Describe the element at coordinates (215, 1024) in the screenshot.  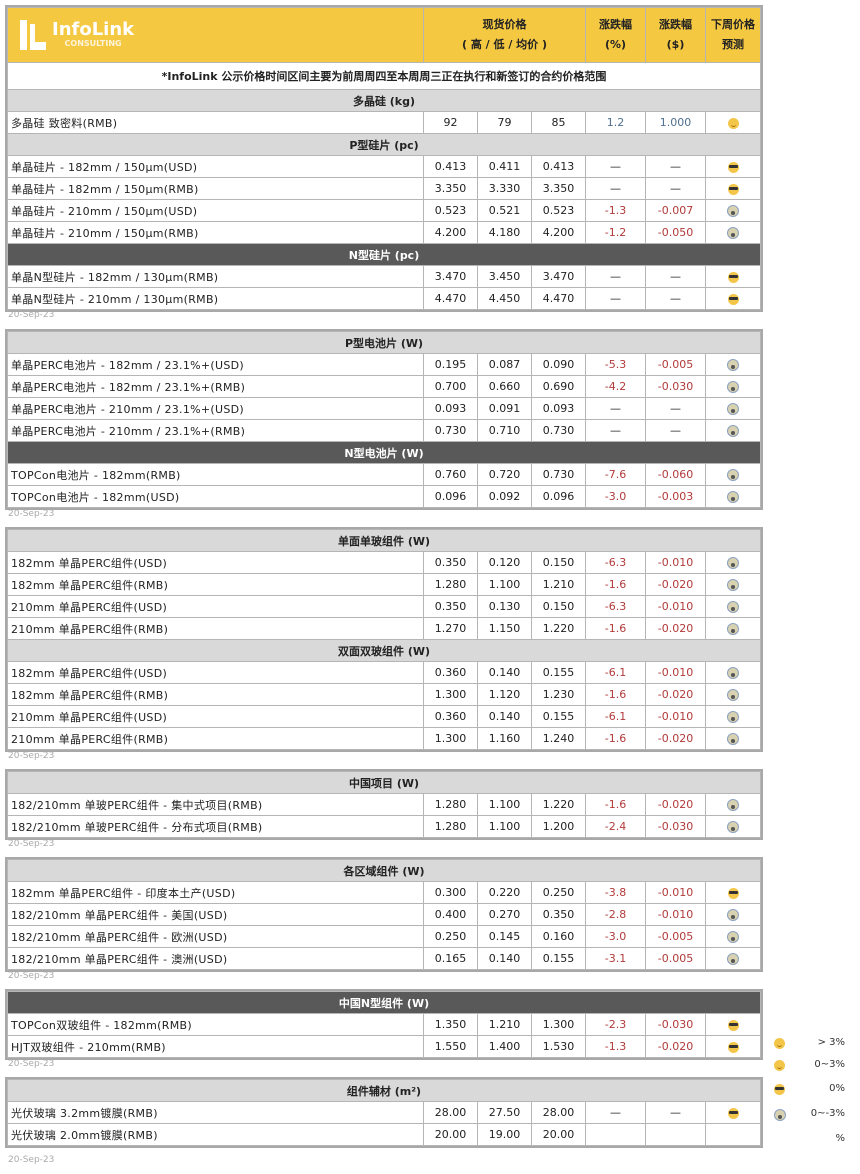
I see `product-name: TOPCon双玻组件 - 182mm(RMB)` at that location.